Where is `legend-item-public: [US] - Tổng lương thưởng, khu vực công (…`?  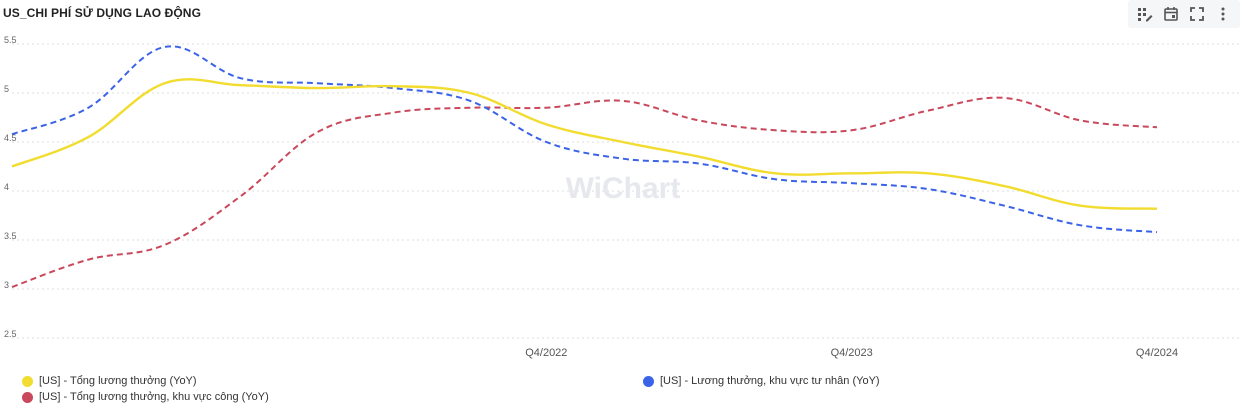
legend-item-public: [US] - Tổng lương thưởng, khu vực công (… is located at coordinates (145, 397).